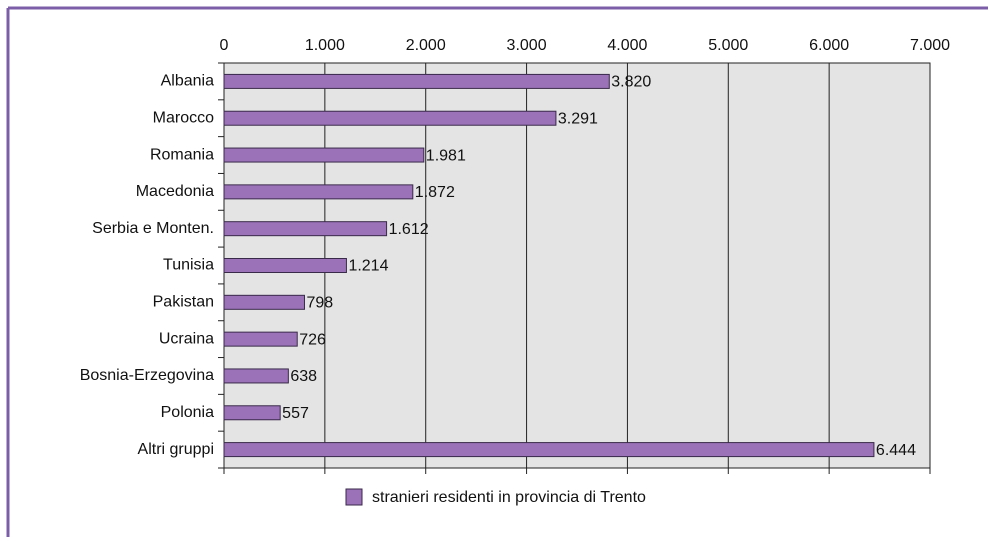  What do you see at coordinates (409, 229) in the screenshot?
I see `data-label: 1.612` at bounding box center [409, 229].